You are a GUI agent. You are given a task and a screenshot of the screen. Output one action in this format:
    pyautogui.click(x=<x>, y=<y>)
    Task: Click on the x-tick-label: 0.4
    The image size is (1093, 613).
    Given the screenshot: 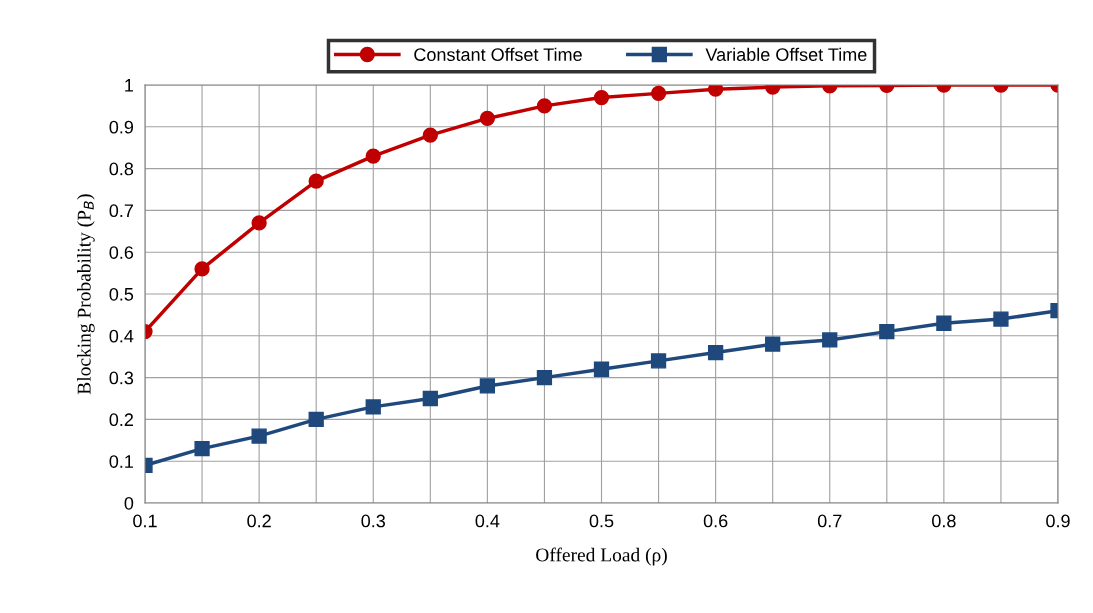 What is the action you would take?
    pyautogui.click(x=487, y=521)
    